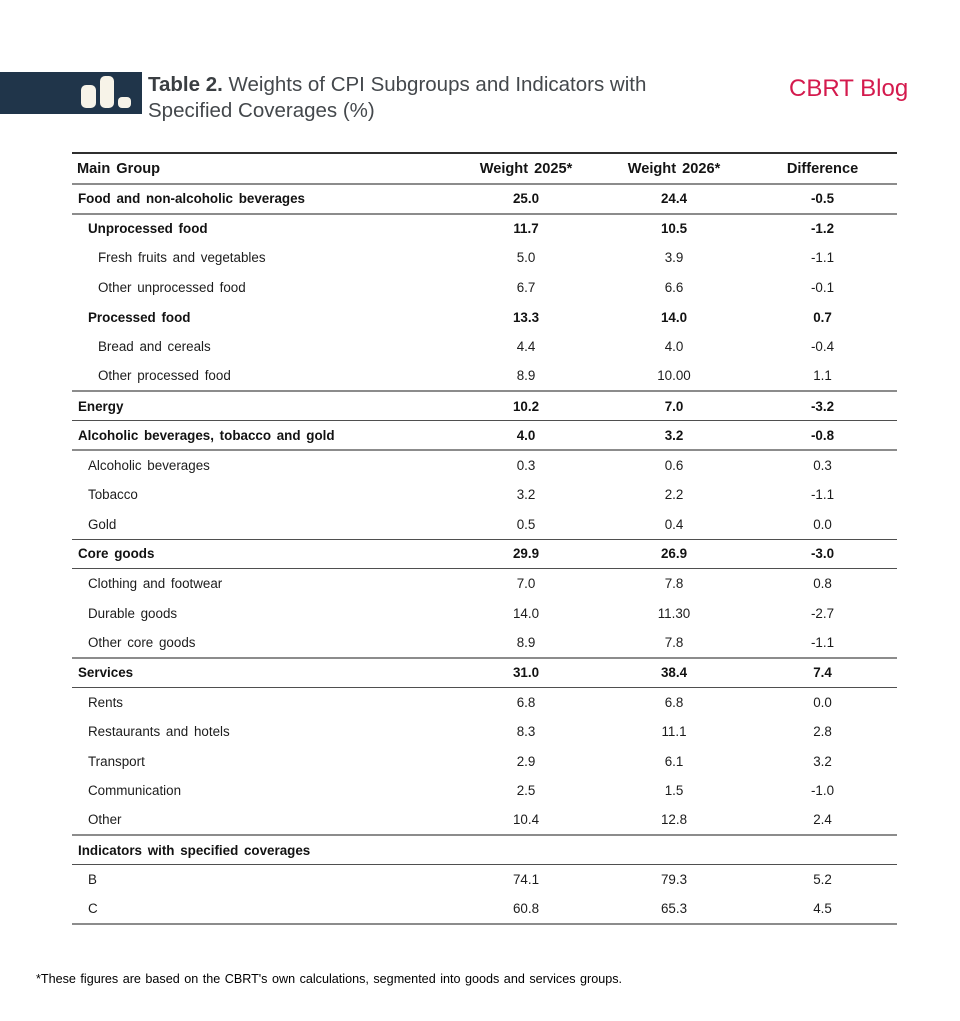 This screenshot has width=960, height=1021. I want to click on weight-2026-value: 7.8, so click(674, 584).